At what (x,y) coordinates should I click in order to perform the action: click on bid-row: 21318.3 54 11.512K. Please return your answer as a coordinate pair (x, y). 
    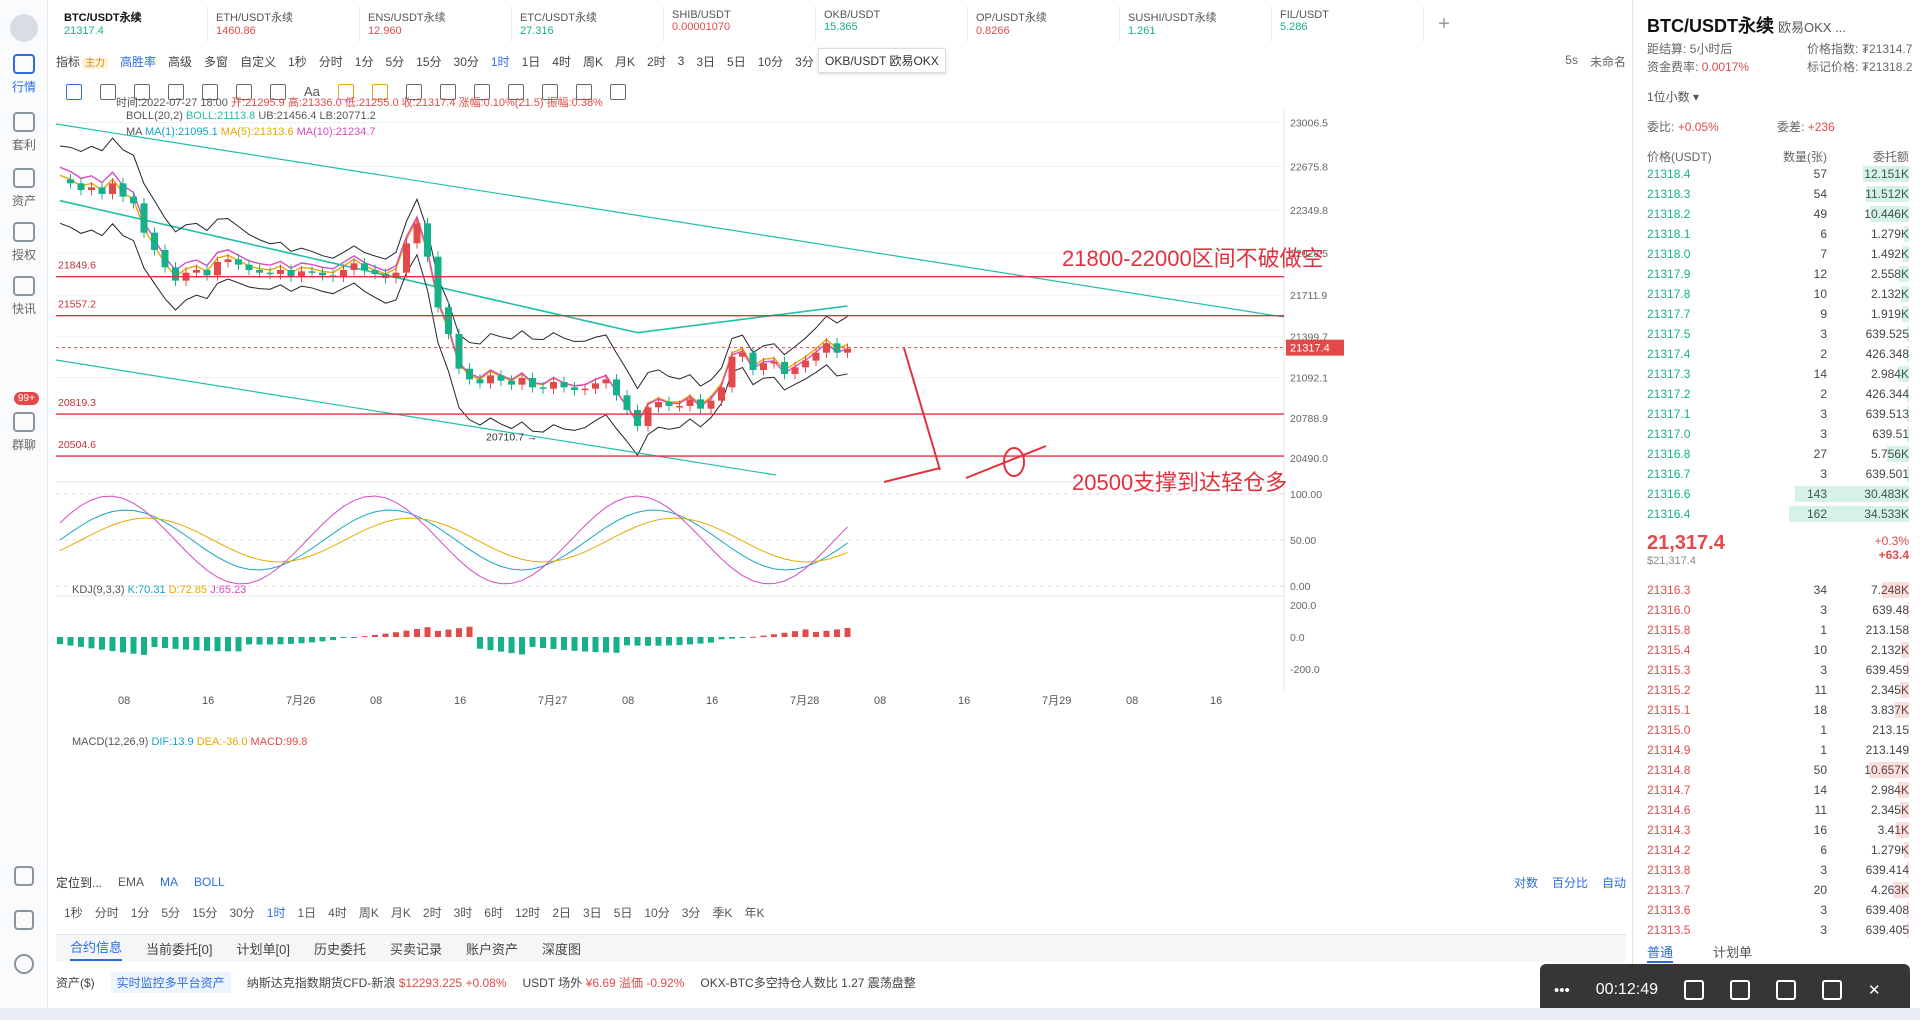
    Looking at the image, I should click on (1778, 194).